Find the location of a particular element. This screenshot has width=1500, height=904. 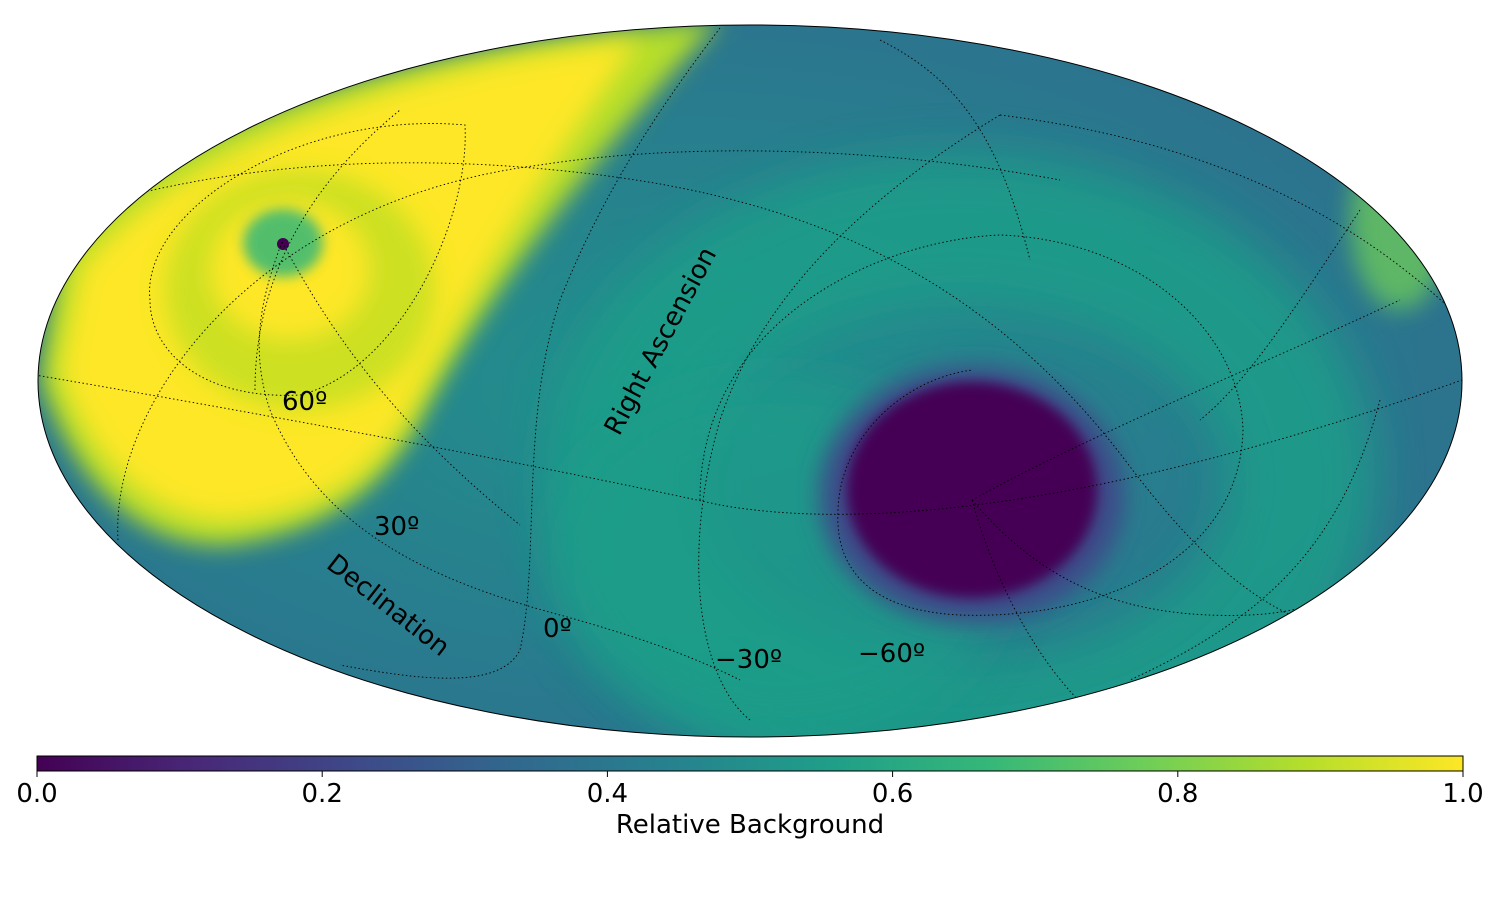

colorbar-tick-label: 0.8 is located at coordinates (1177, 794).